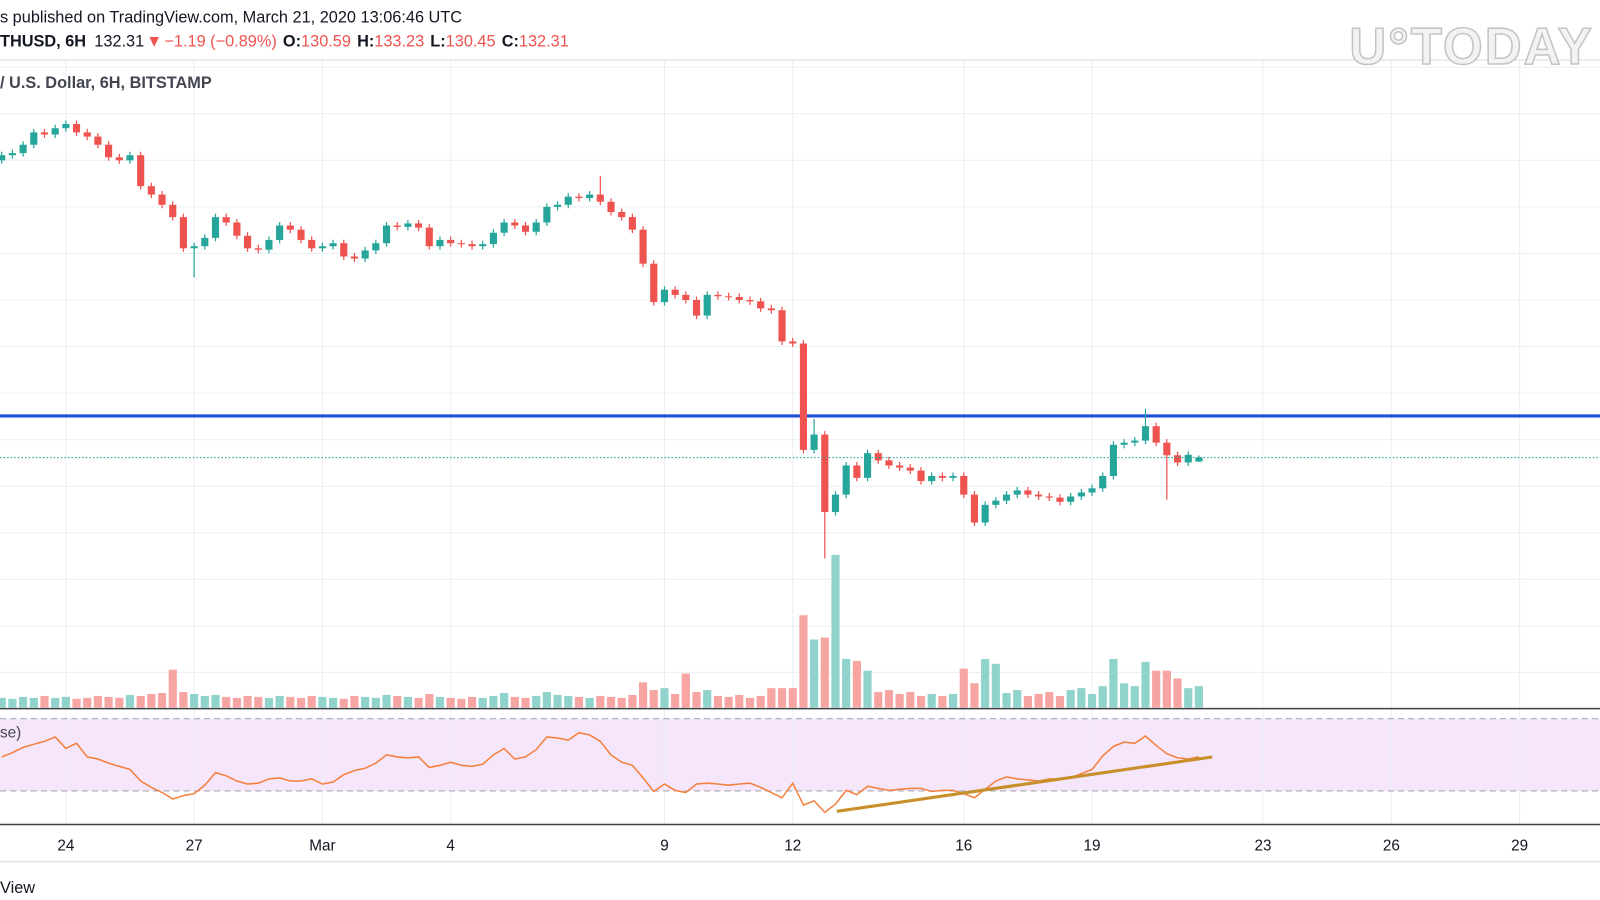  What do you see at coordinates (326, 41) in the screenshot?
I see `open-value: 130.59` at bounding box center [326, 41].